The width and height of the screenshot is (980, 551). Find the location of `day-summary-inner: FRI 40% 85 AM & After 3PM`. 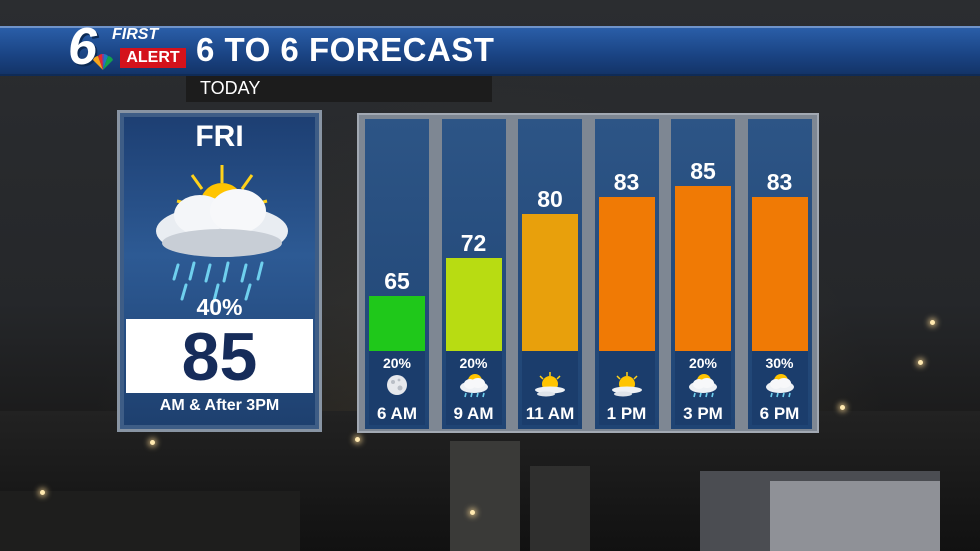

day-summary-inner: FRI 40% 85 AM & After 3PM is located at coordinates (219, 271).